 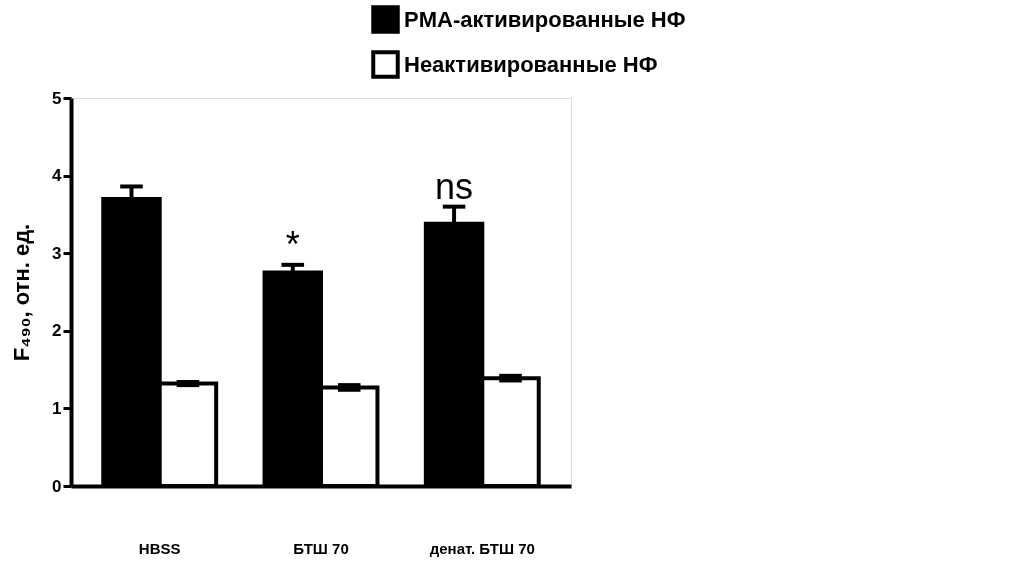 I want to click on x-tick-label: HBSS, so click(x=159, y=548).